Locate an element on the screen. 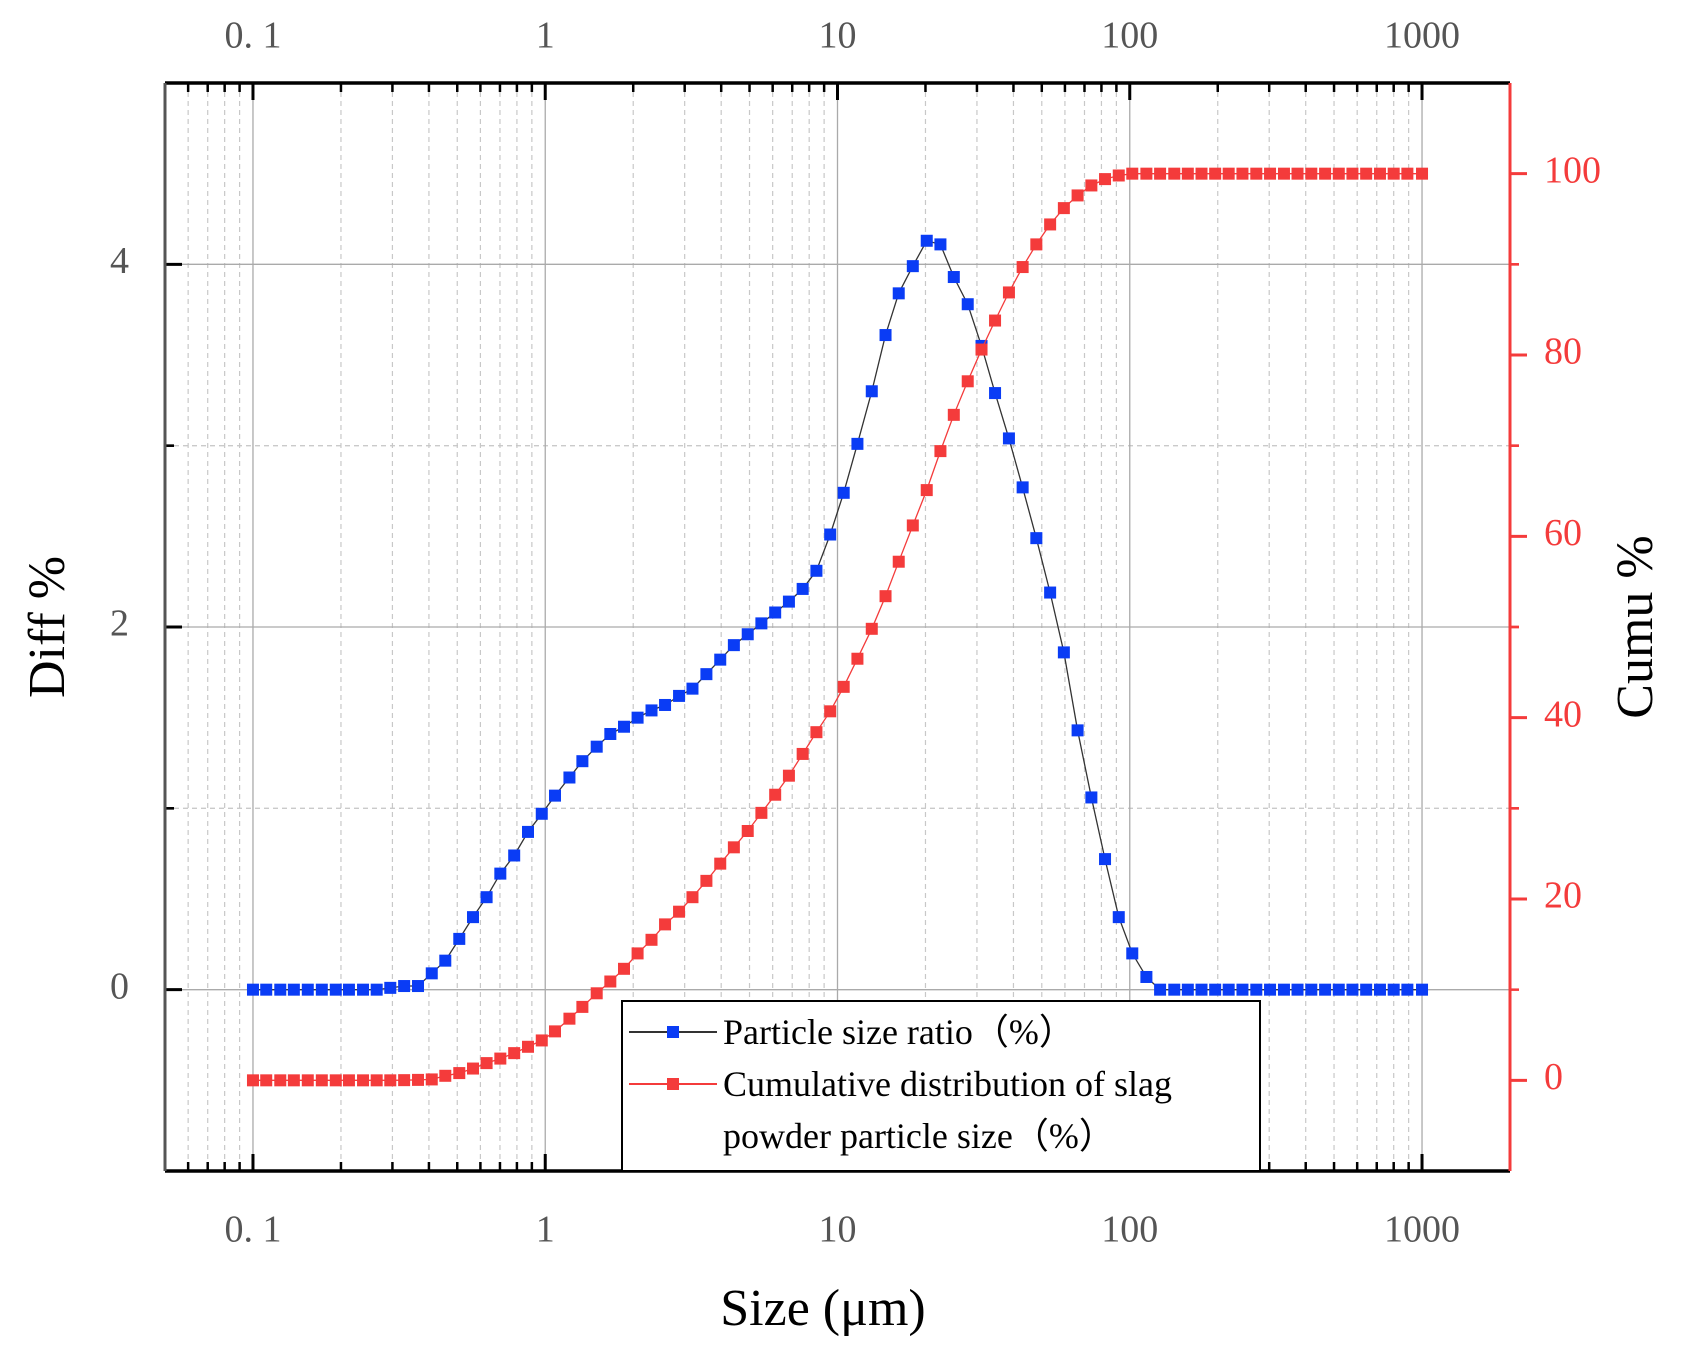  legend-entry: Particle size ratio（%） is located at coordinates (941, 1032).